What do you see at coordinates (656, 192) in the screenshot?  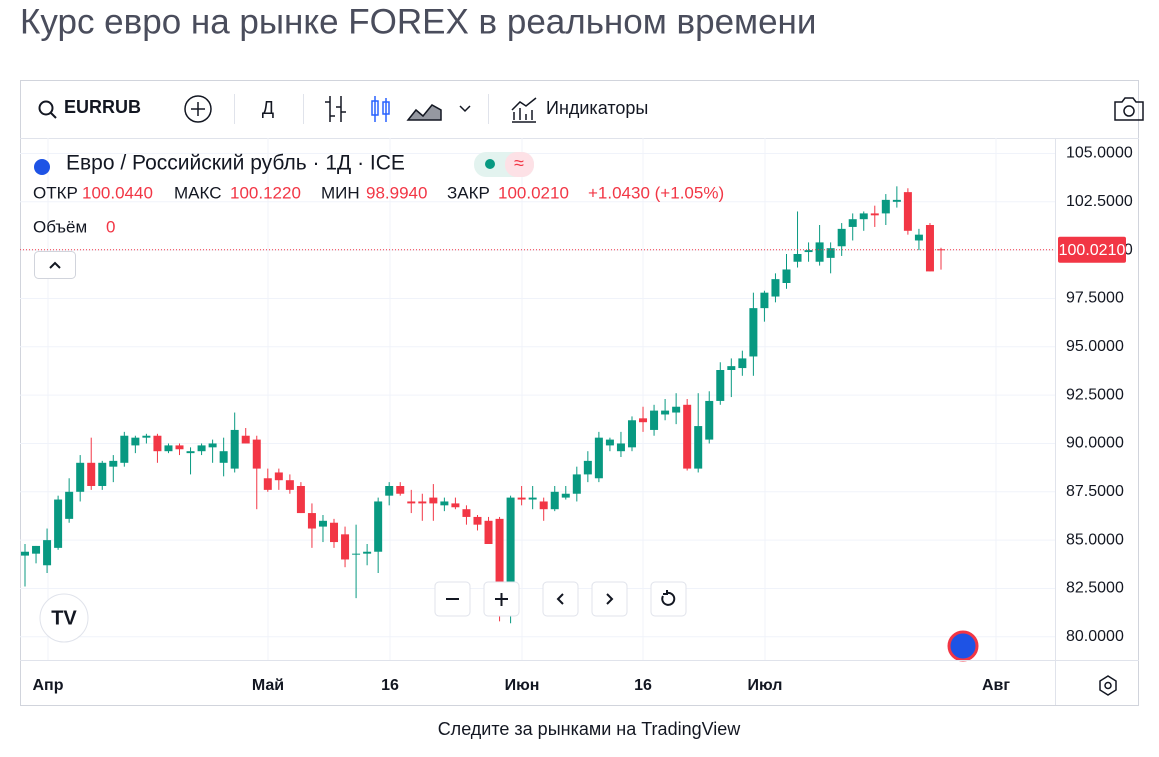 I see `change-value: +1.0430 (+1.05%)` at bounding box center [656, 192].